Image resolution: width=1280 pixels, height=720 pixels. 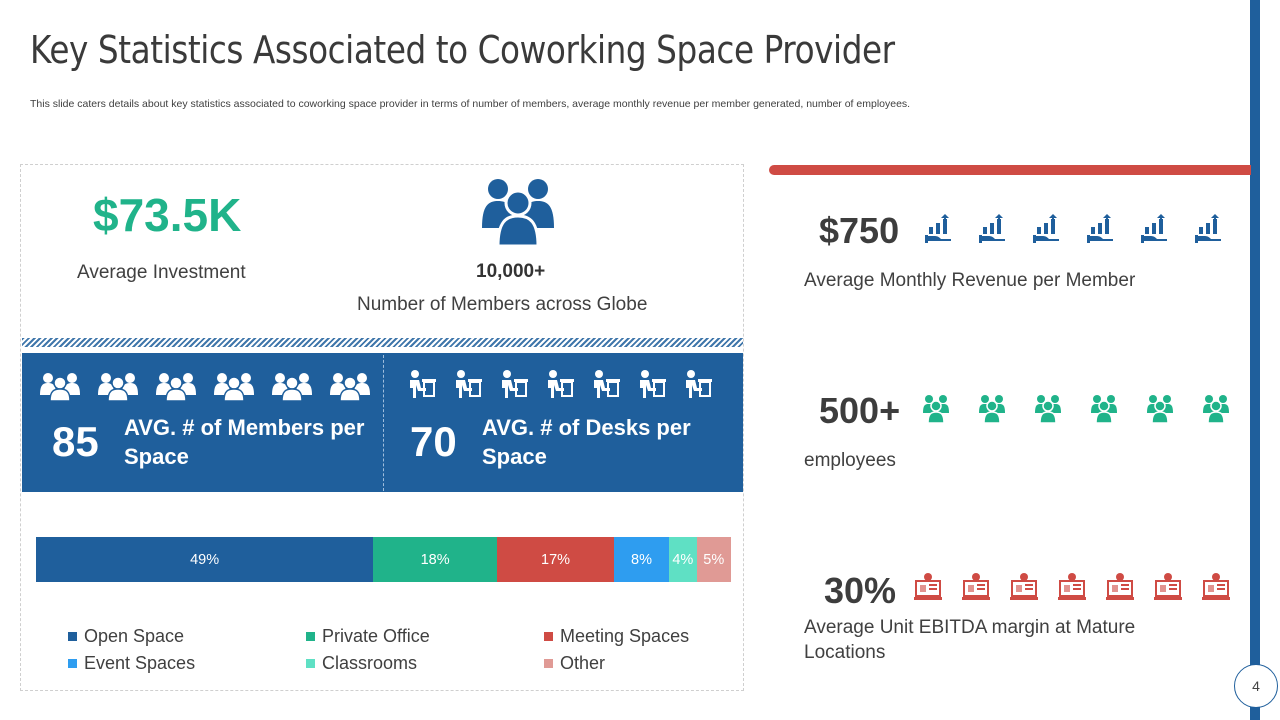 I want to click on members-per-space-value: 85, so click(x=75, y=441).